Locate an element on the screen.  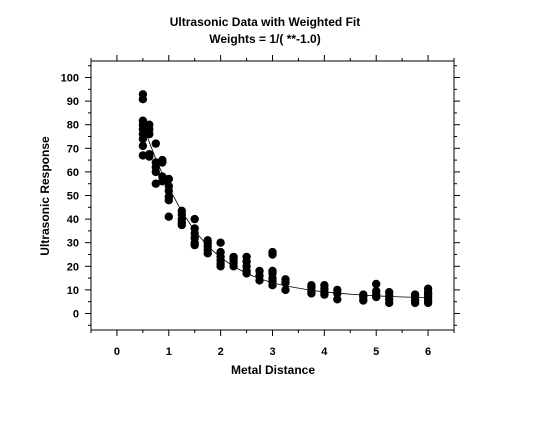
x-tick-label: 6 is located at coordinates (428, 352).